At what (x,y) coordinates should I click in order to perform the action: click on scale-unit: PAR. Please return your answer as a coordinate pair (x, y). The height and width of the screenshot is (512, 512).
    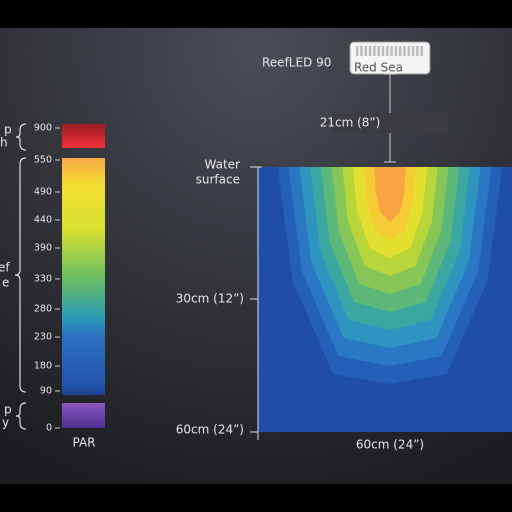
    Looking at the image, I should click on (83, 443).